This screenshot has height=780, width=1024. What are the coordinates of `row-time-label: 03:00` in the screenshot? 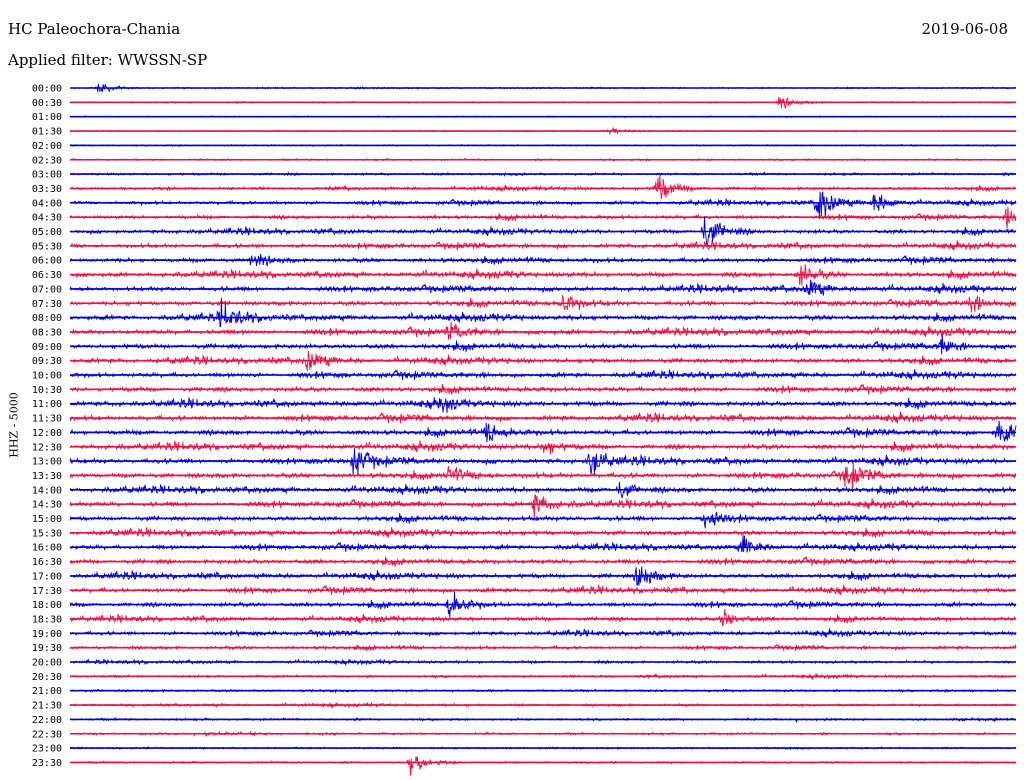 It's located at (47, 175).